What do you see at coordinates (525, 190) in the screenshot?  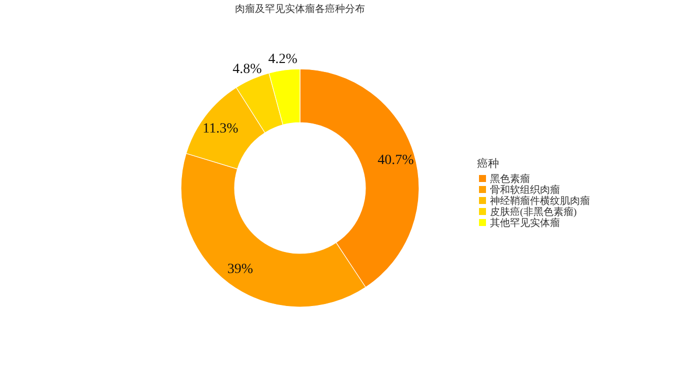 I see `legend-label: 骨和软组织肉瘤` at bounding box center [525, 190].